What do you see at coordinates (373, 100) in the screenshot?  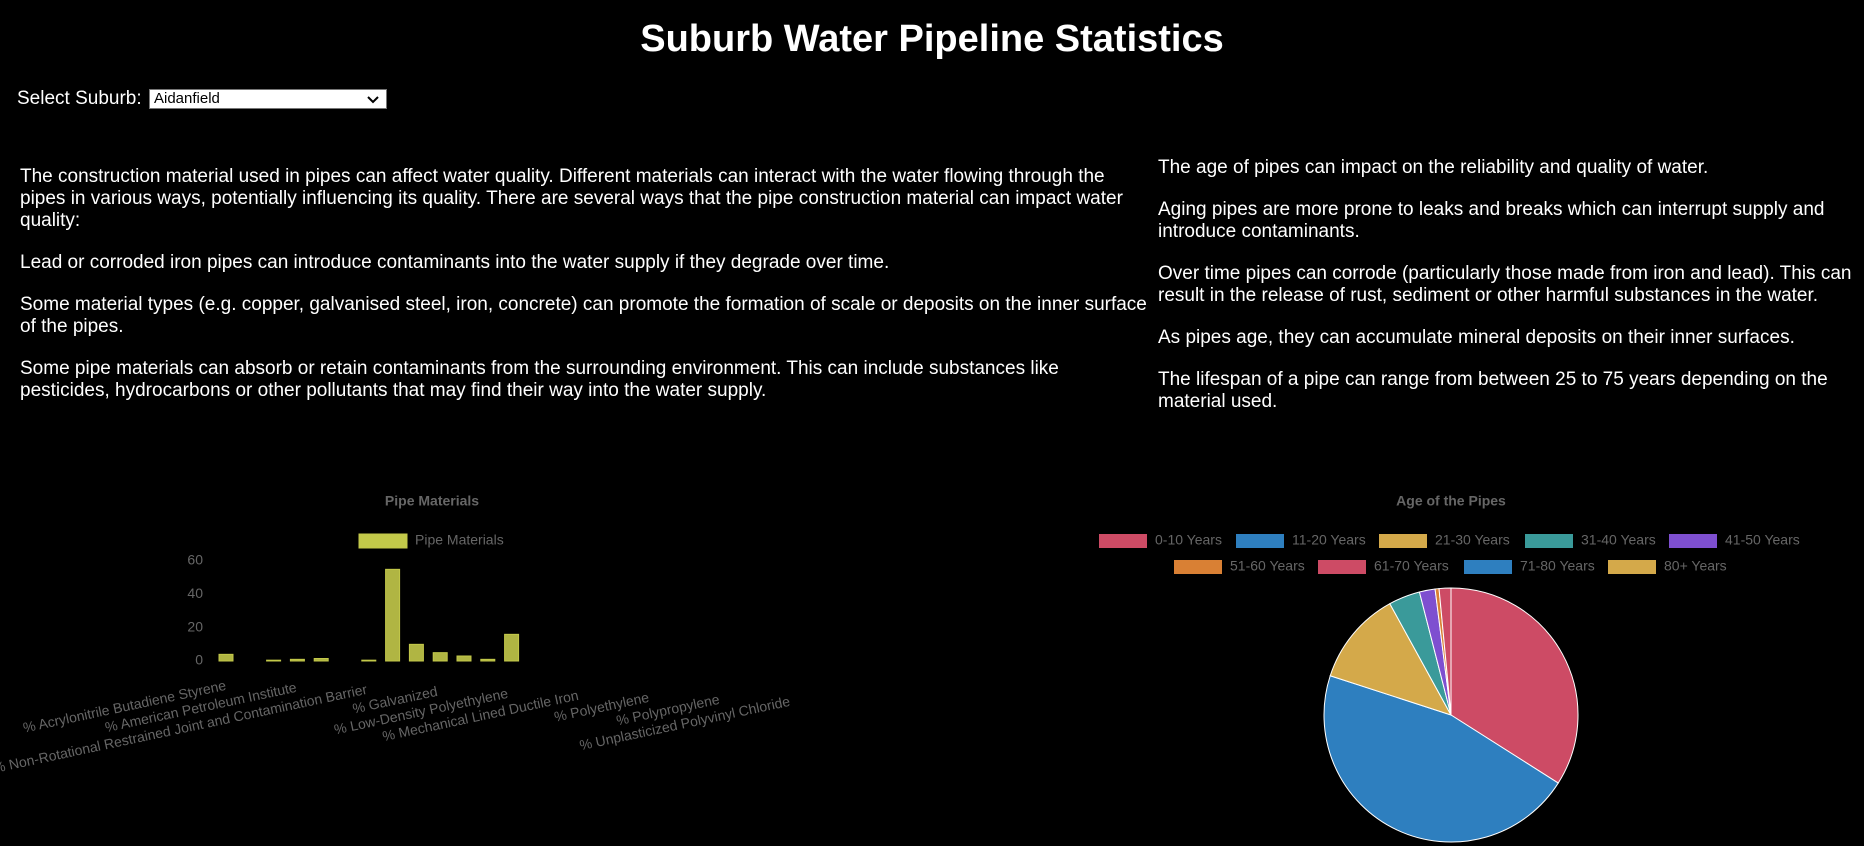 I see `chevron` at bounding box center [373, 100].